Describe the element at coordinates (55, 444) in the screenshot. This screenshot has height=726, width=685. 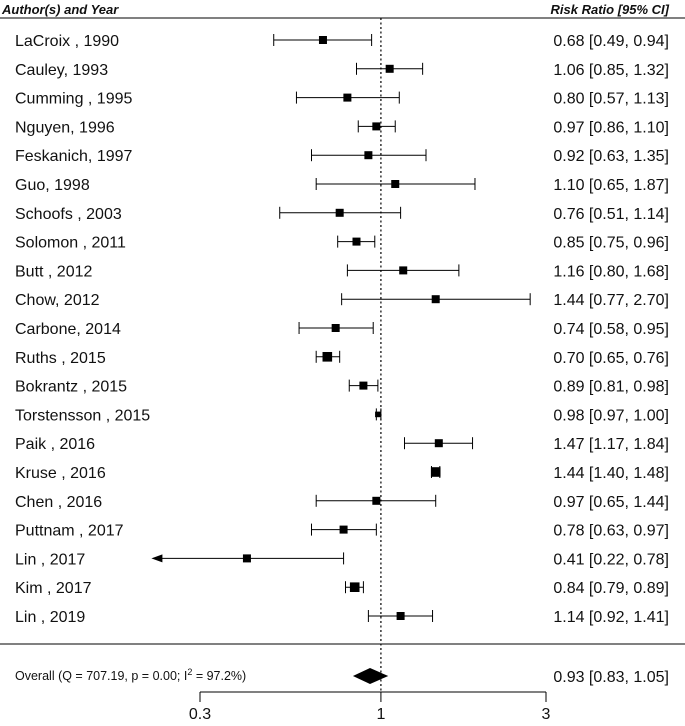
I see `study-label: Paik , 2016` at that location.